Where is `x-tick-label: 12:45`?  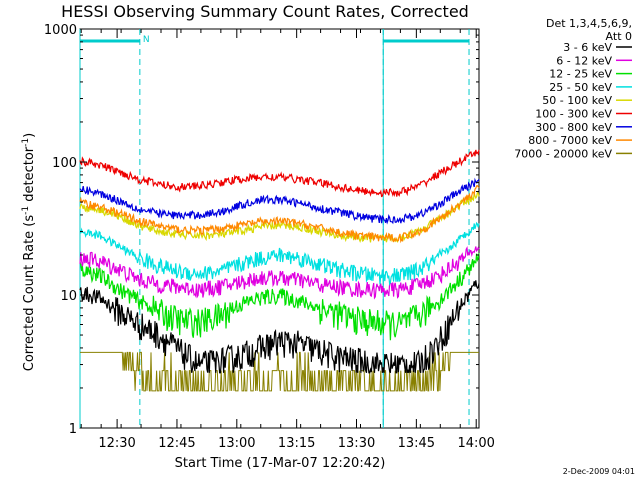 x-tick-label: 12:45 is located at coordinates (176, 443).